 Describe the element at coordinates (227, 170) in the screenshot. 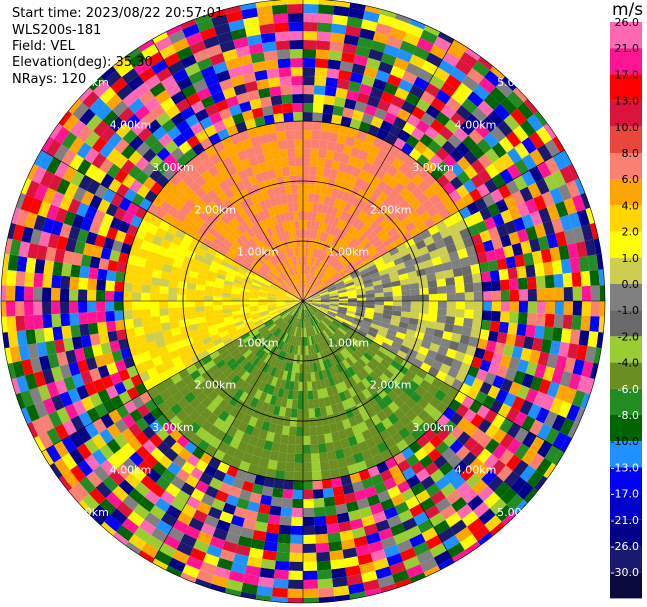

I see `radial-spoke` at that location.